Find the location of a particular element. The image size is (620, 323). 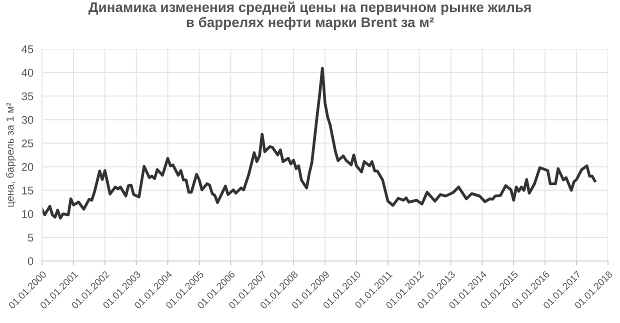

y-tick-label: 5 is located at coordinates (31, 238).